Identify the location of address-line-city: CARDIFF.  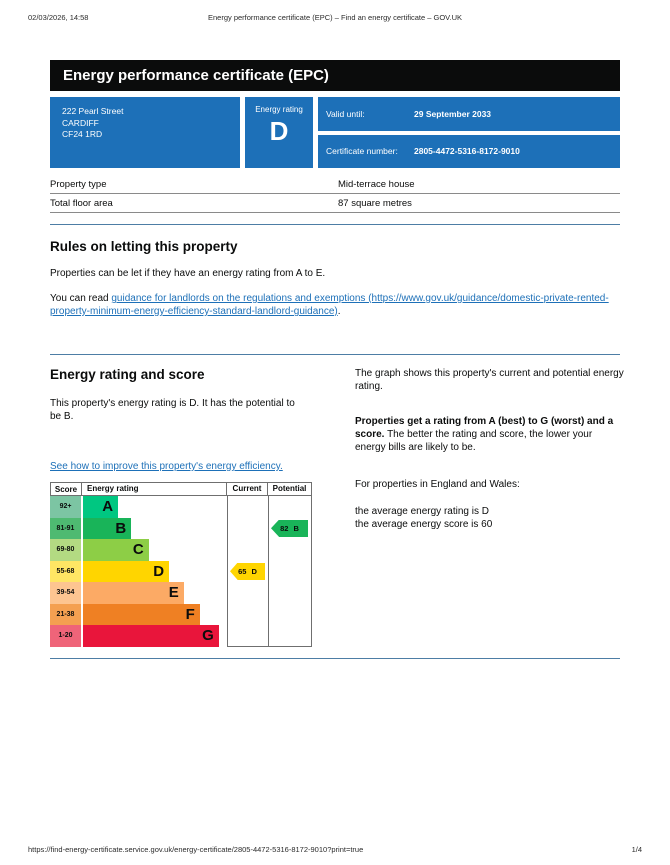
(80, 122).